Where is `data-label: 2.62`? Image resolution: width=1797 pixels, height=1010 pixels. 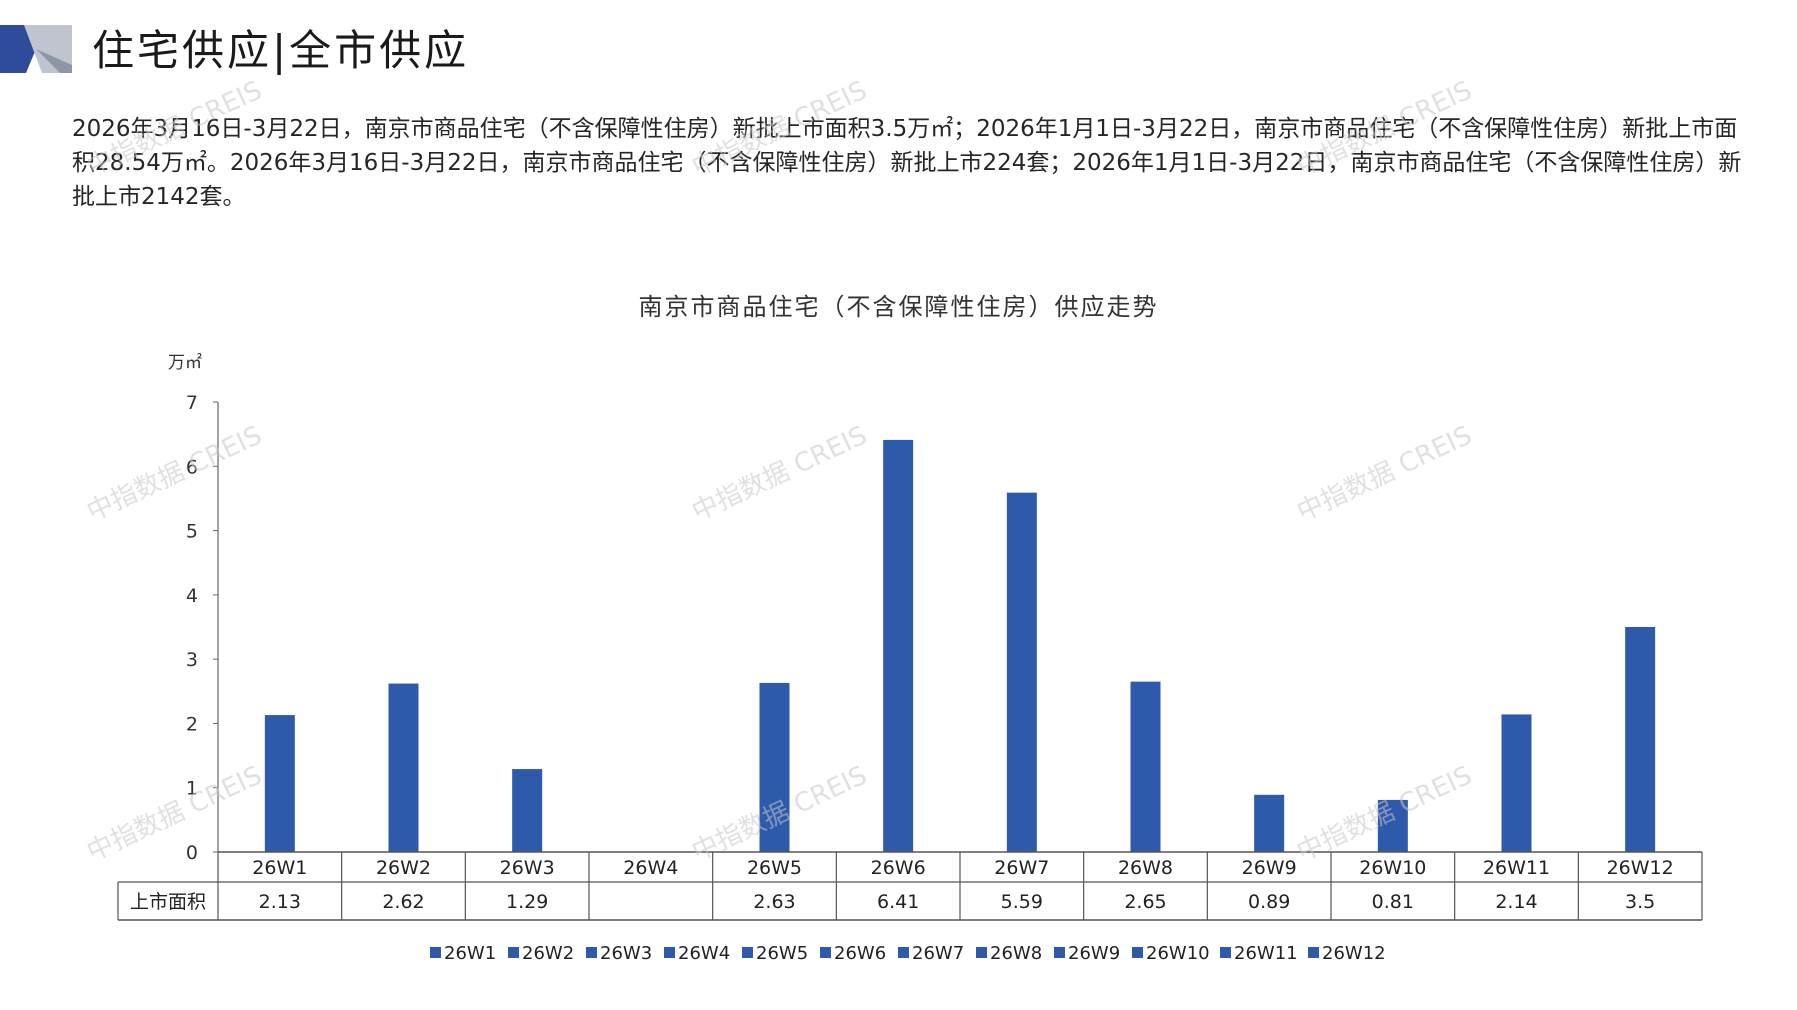
data-label: 2.62 is located at coordinates (403, 902).